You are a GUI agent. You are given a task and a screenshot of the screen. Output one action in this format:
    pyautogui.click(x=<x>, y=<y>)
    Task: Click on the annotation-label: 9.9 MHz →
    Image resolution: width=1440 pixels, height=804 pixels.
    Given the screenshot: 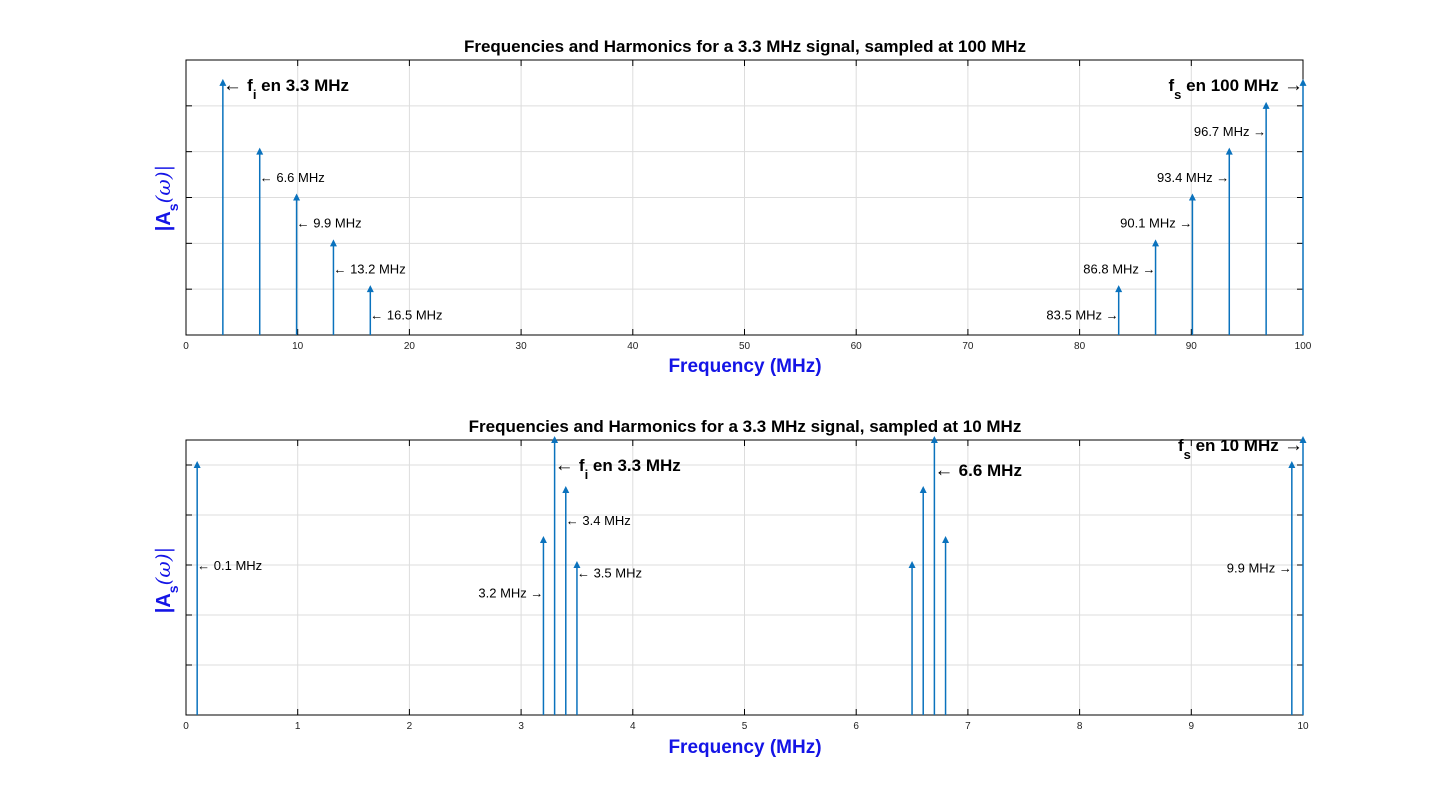 What is the action you would take?
    pyautogui.click(x=1259, y=568)
    